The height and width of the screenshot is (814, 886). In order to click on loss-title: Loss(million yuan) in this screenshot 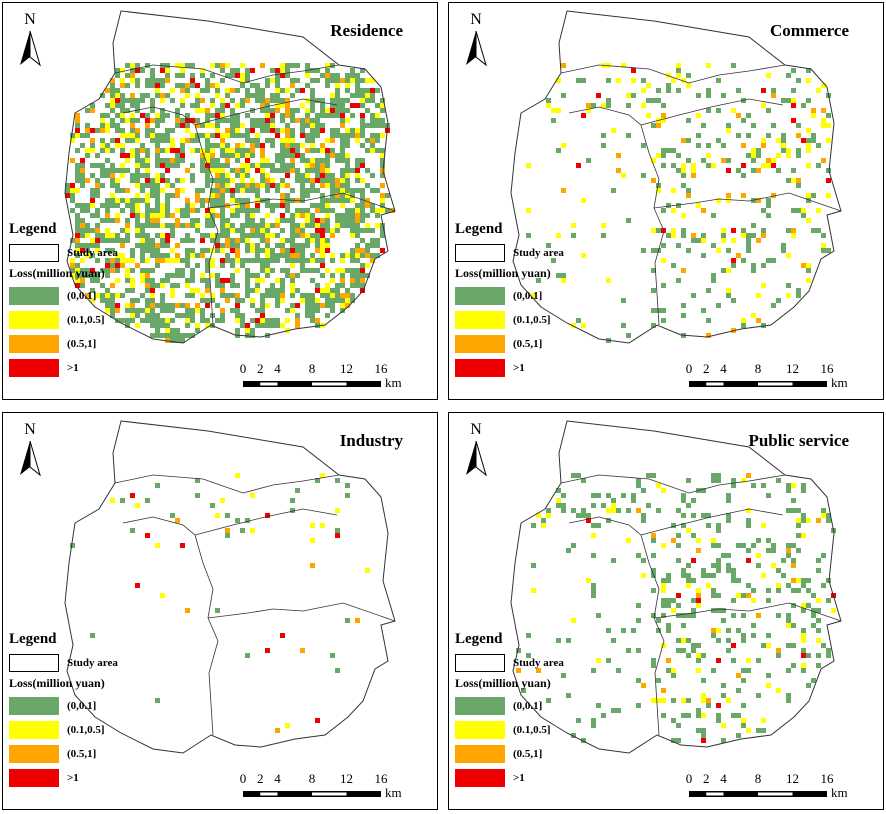, I will do `click(503, 683)`.